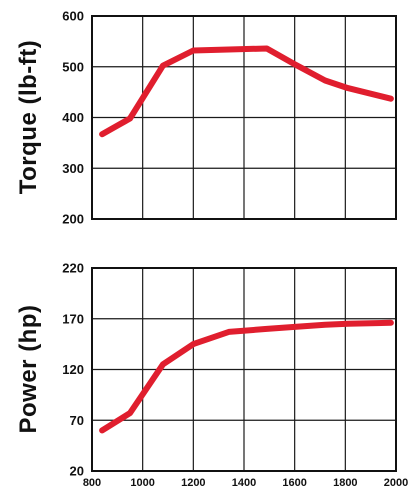 Image resolution: width=416 pixels, height=492 pixels. Describe the element at coordinates (73, 219) in the screenshot. I see `torque-ytick-label: 200` at that location.